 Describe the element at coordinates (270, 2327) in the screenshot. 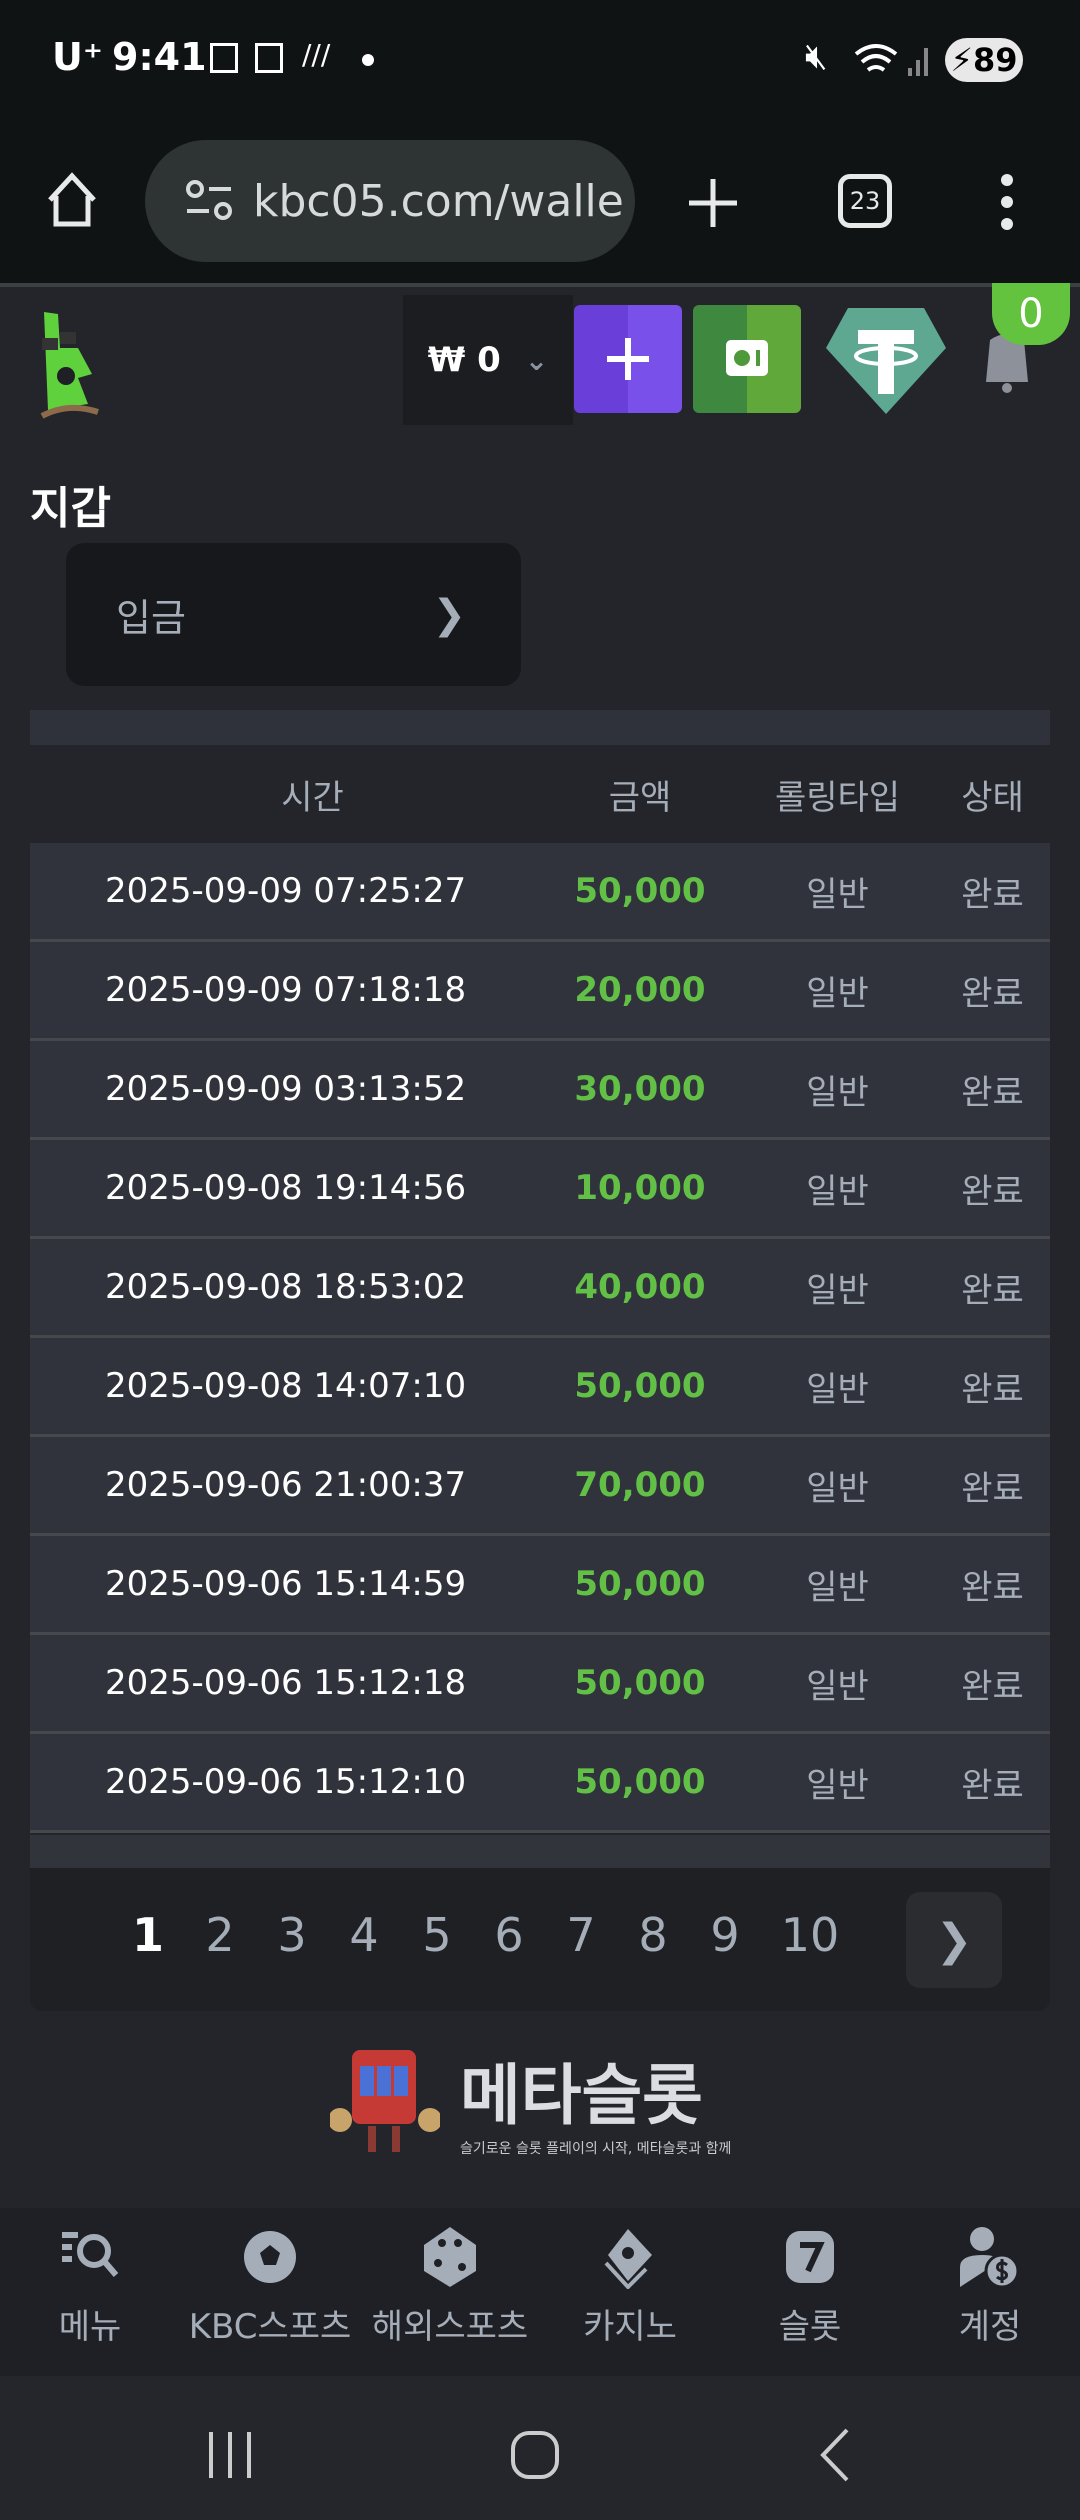

I see `nav-item-label: KBC스포츠` at that location.